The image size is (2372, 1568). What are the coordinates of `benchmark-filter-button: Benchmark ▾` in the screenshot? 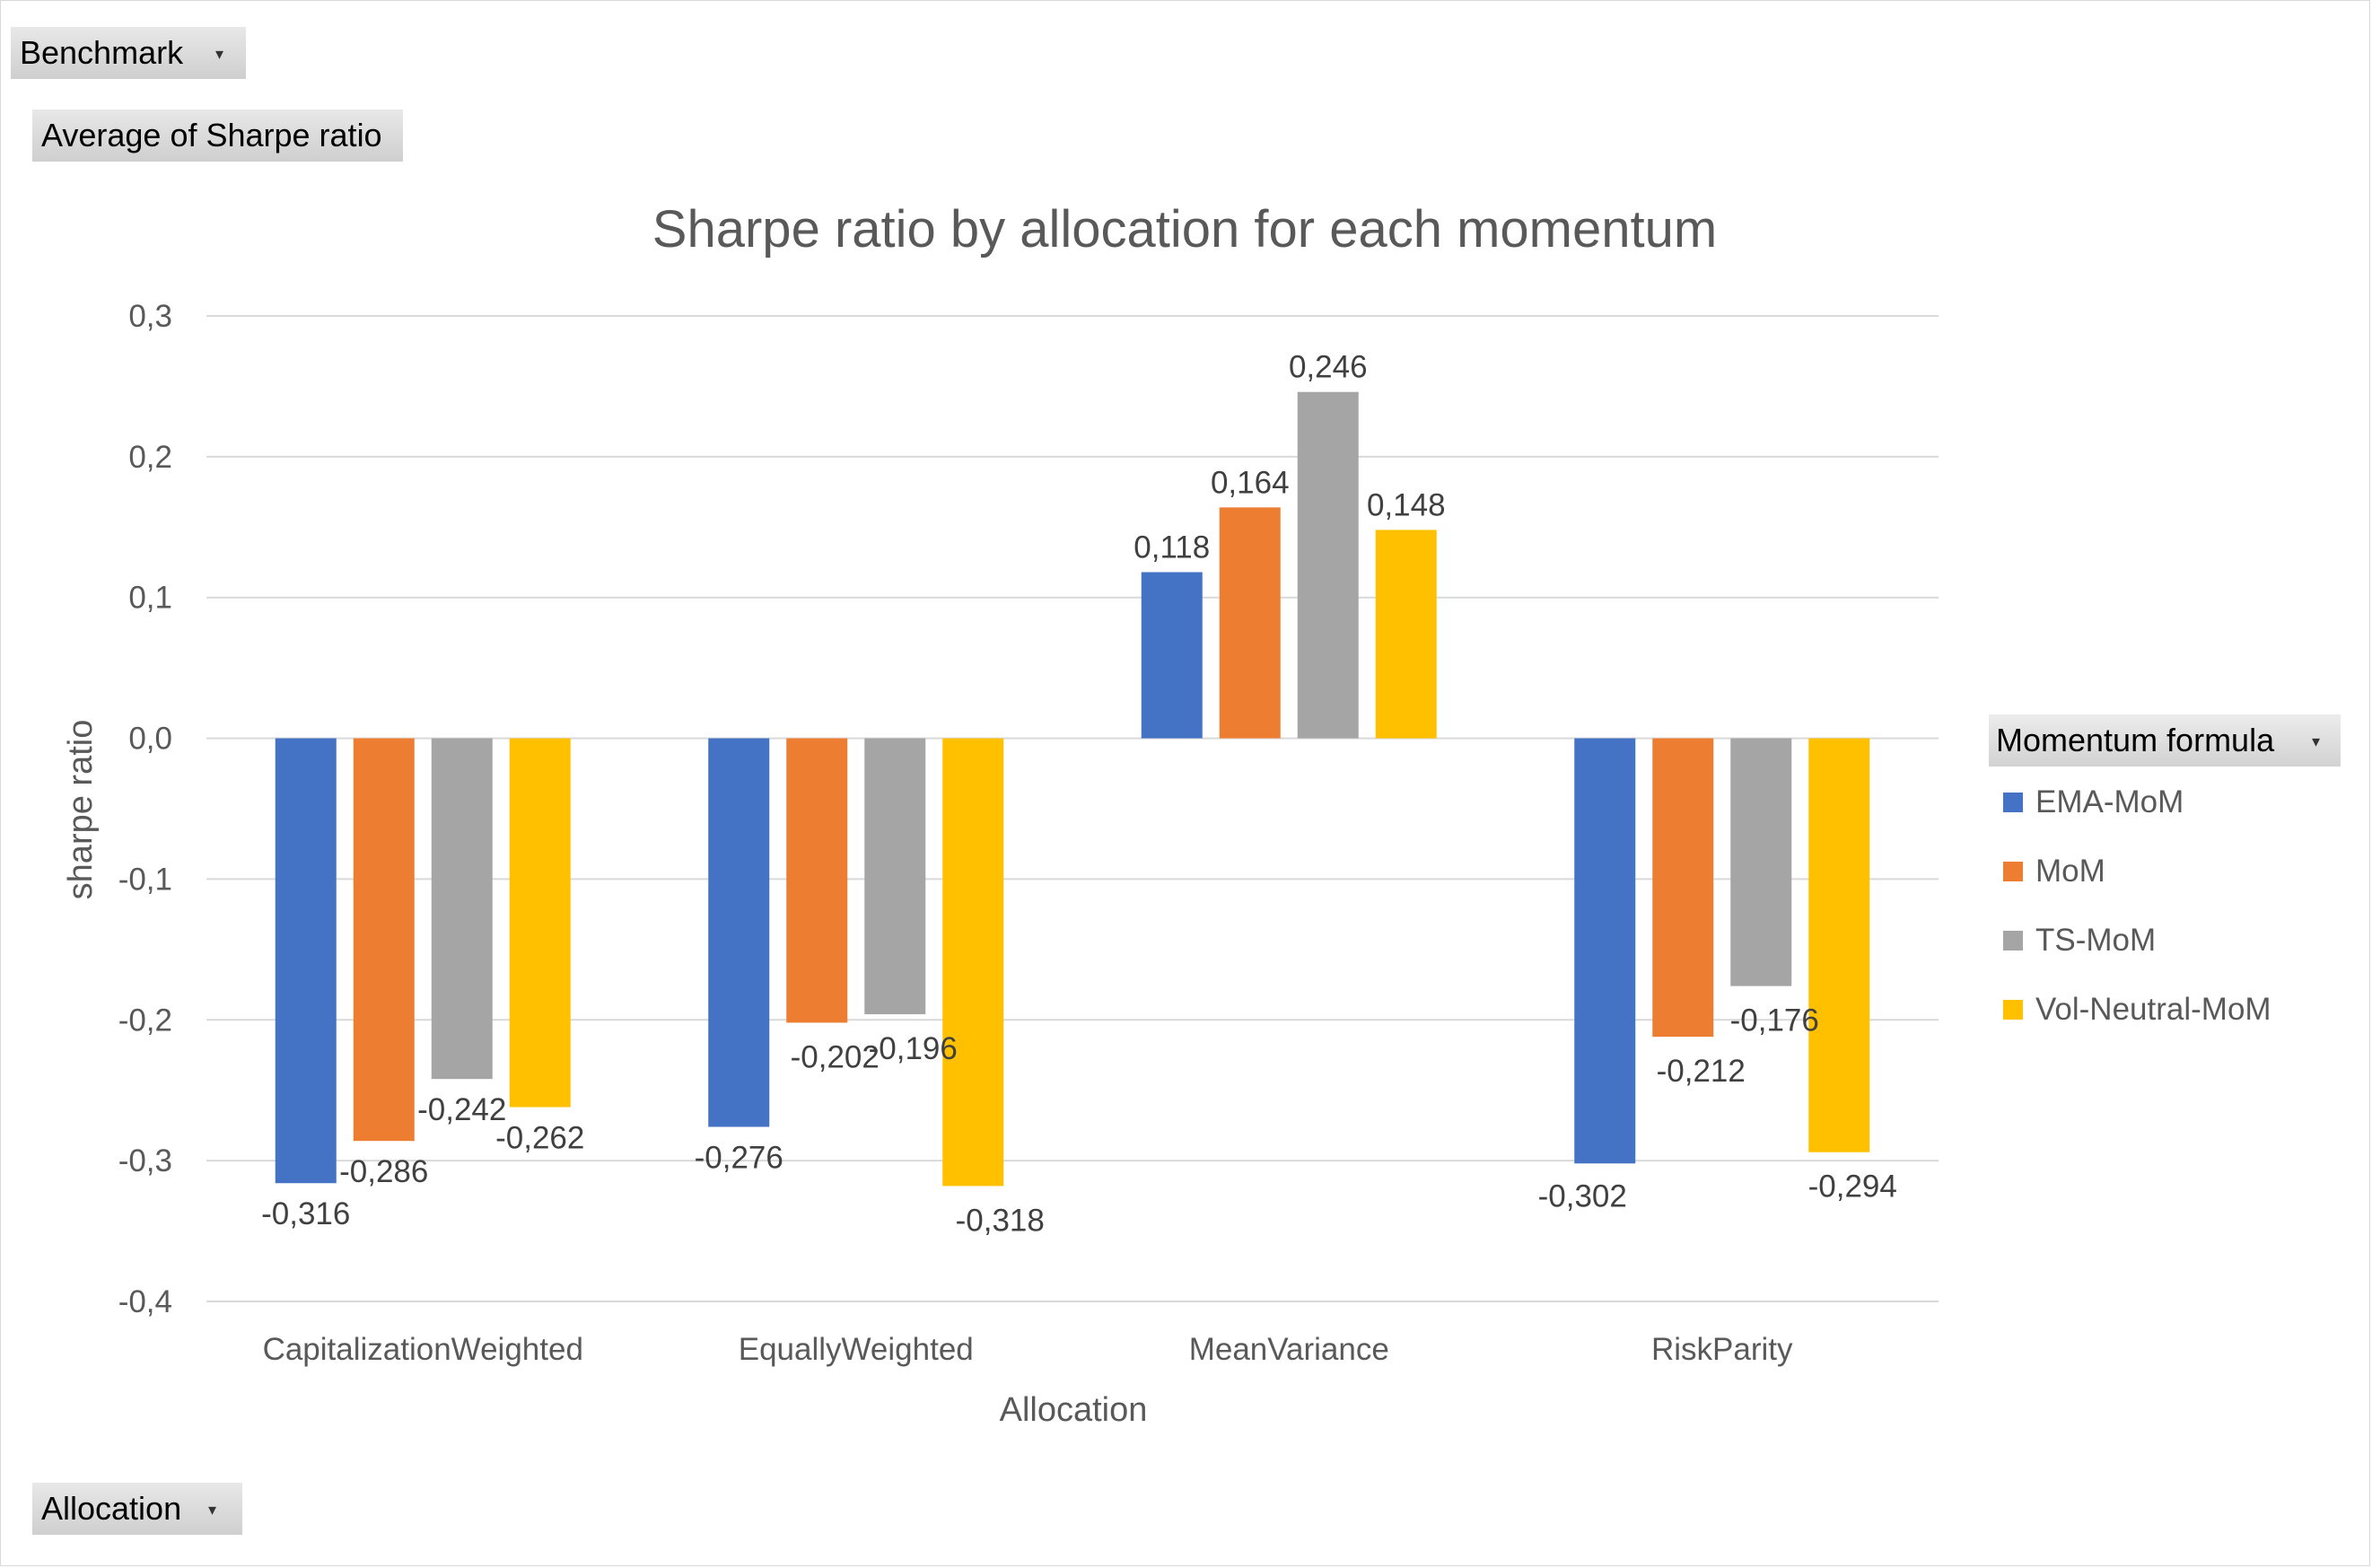 It's located at (128, 53).